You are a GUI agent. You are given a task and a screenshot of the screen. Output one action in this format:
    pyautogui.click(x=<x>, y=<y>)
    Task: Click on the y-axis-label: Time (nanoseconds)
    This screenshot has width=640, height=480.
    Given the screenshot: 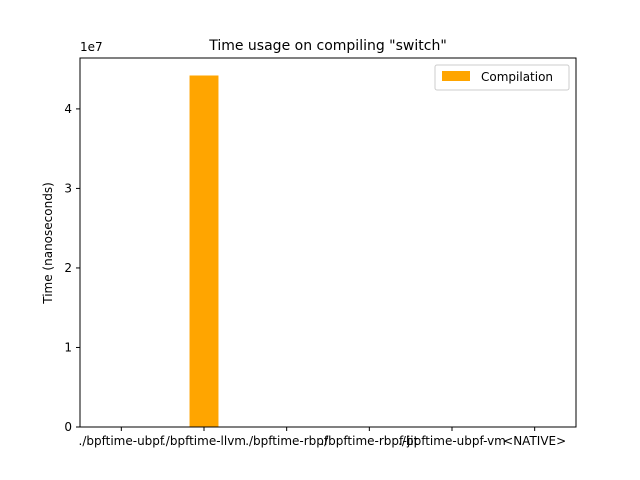 What is the action you would take?
    pyautogui.click(x=48, y=243)
    